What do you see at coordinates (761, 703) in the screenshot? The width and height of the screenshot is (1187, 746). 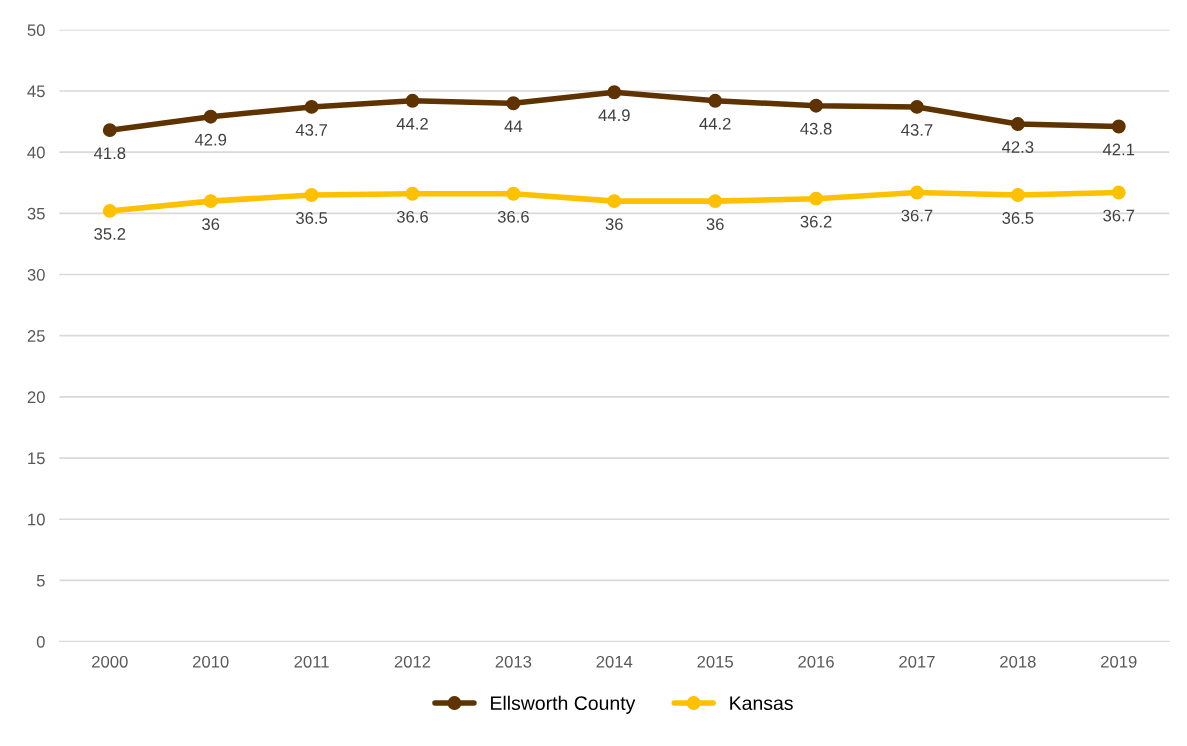 I see `legend-label: Kansas` at bounding box center [761, 703].